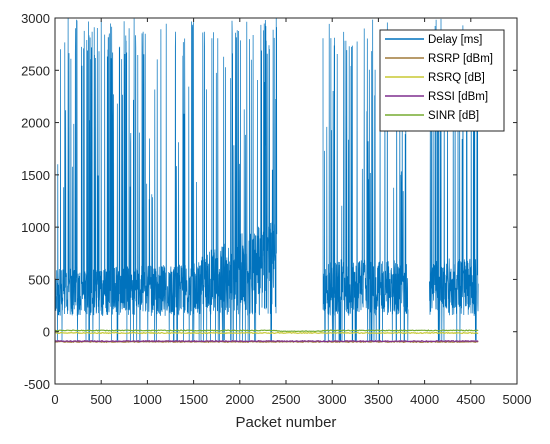 This screenshot has height=444, width=550. What do you see at coordinates (193, 399) in the screenshot?
I see `x-tick-label: 1500` at bounding box center [193, 399].